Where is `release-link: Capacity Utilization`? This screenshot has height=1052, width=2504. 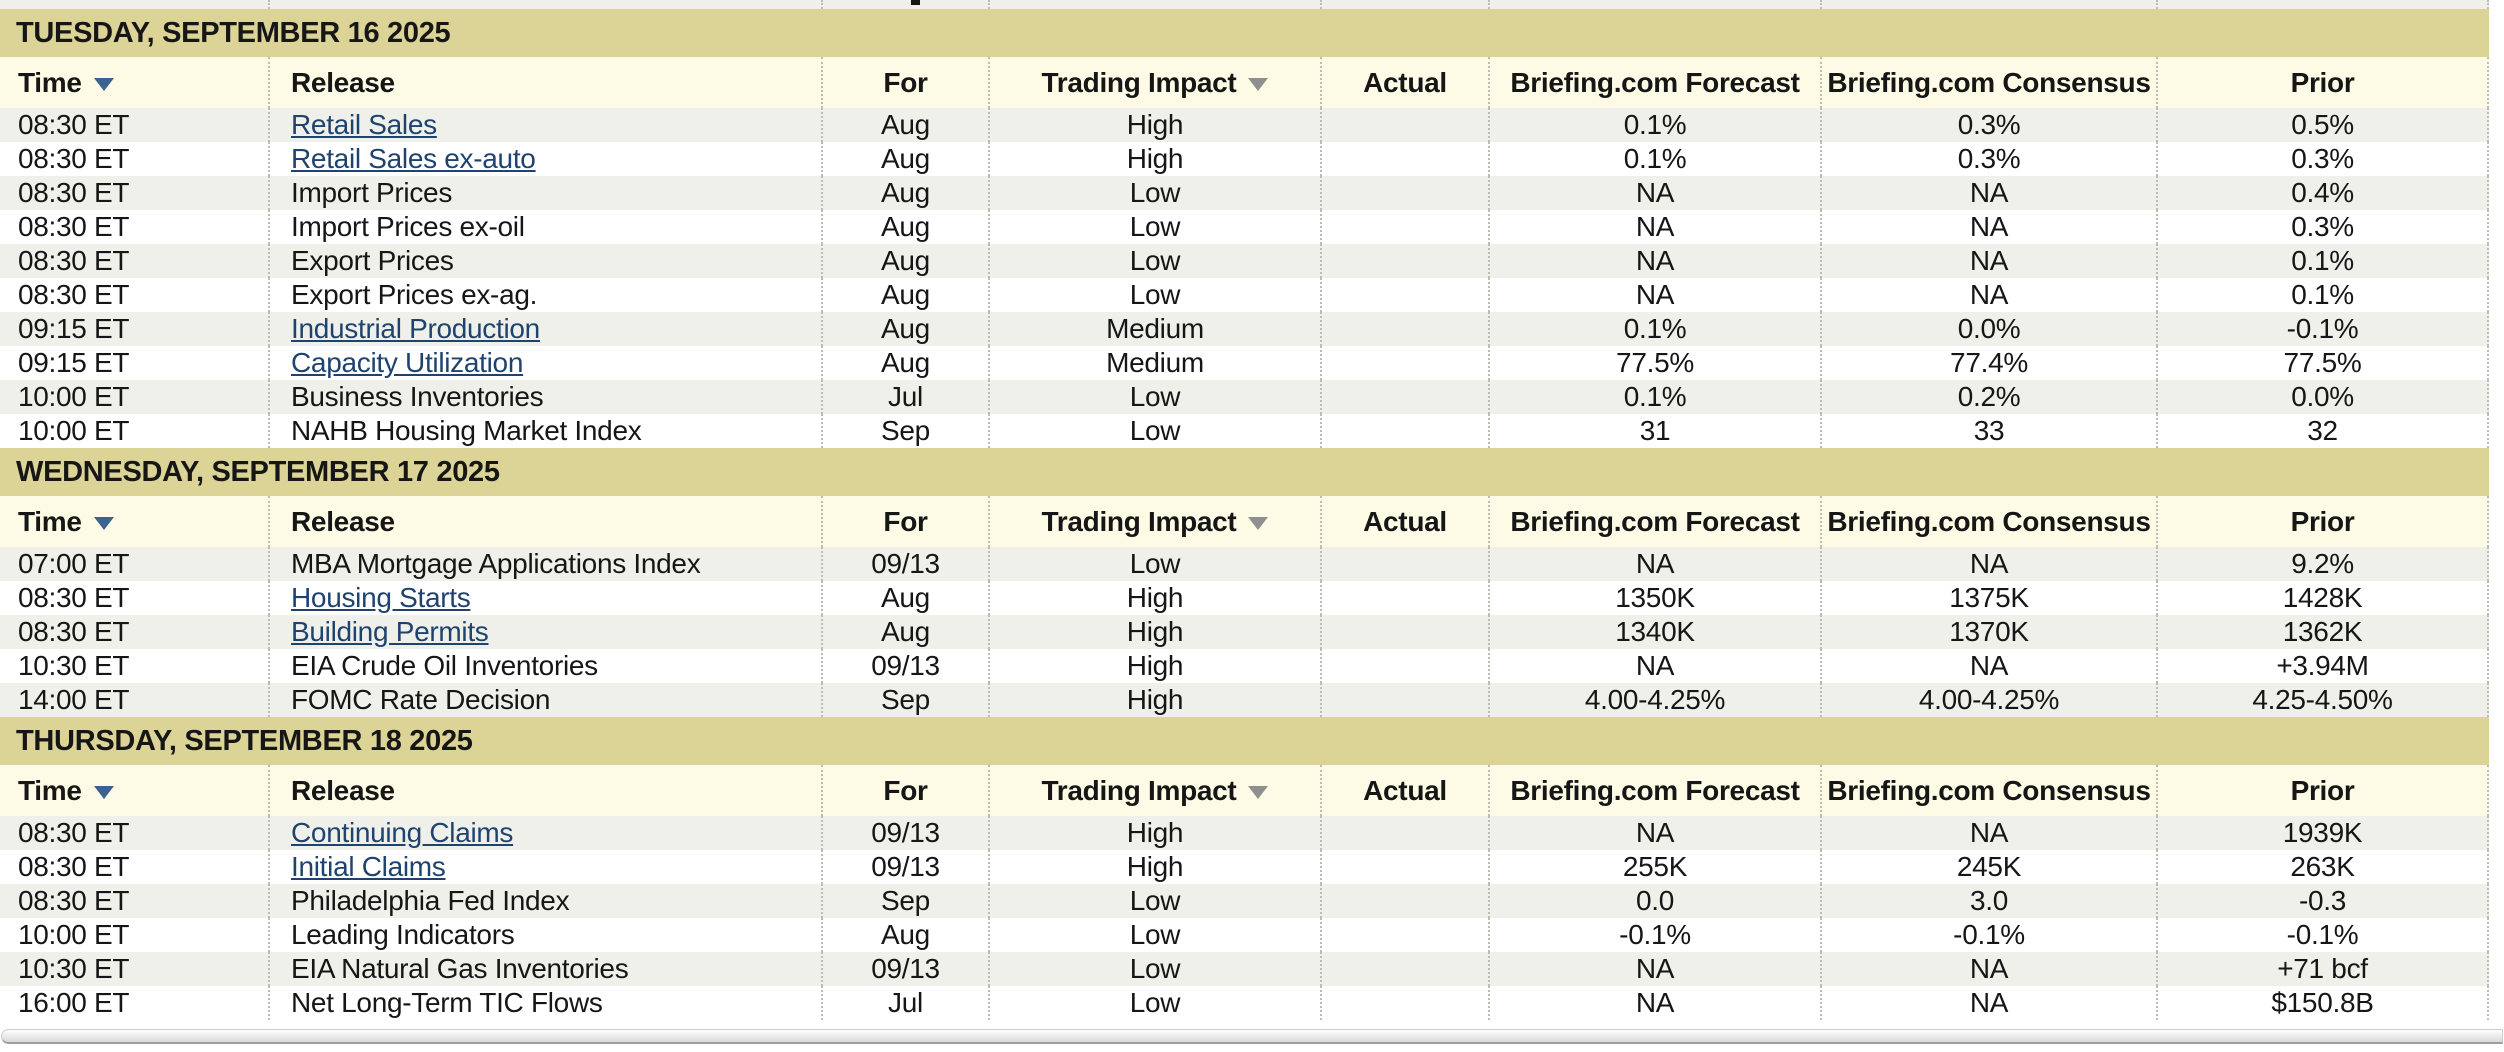 release-link: Capacity Utilization is located at coordinates (407, 362).